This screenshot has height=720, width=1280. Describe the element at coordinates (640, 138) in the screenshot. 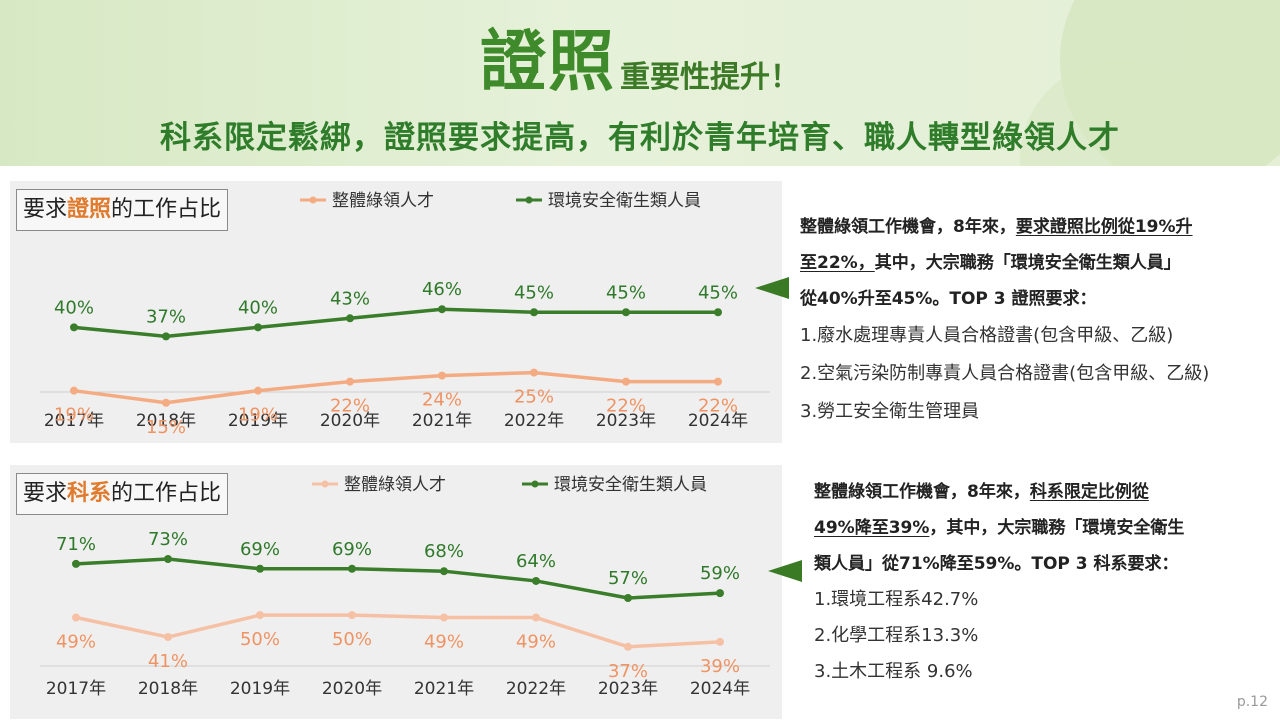

I see `page-subtitle: 科系限定鬆綁，證照要求提高，有利於青年培育、職人轉型綠領人才` at that location.